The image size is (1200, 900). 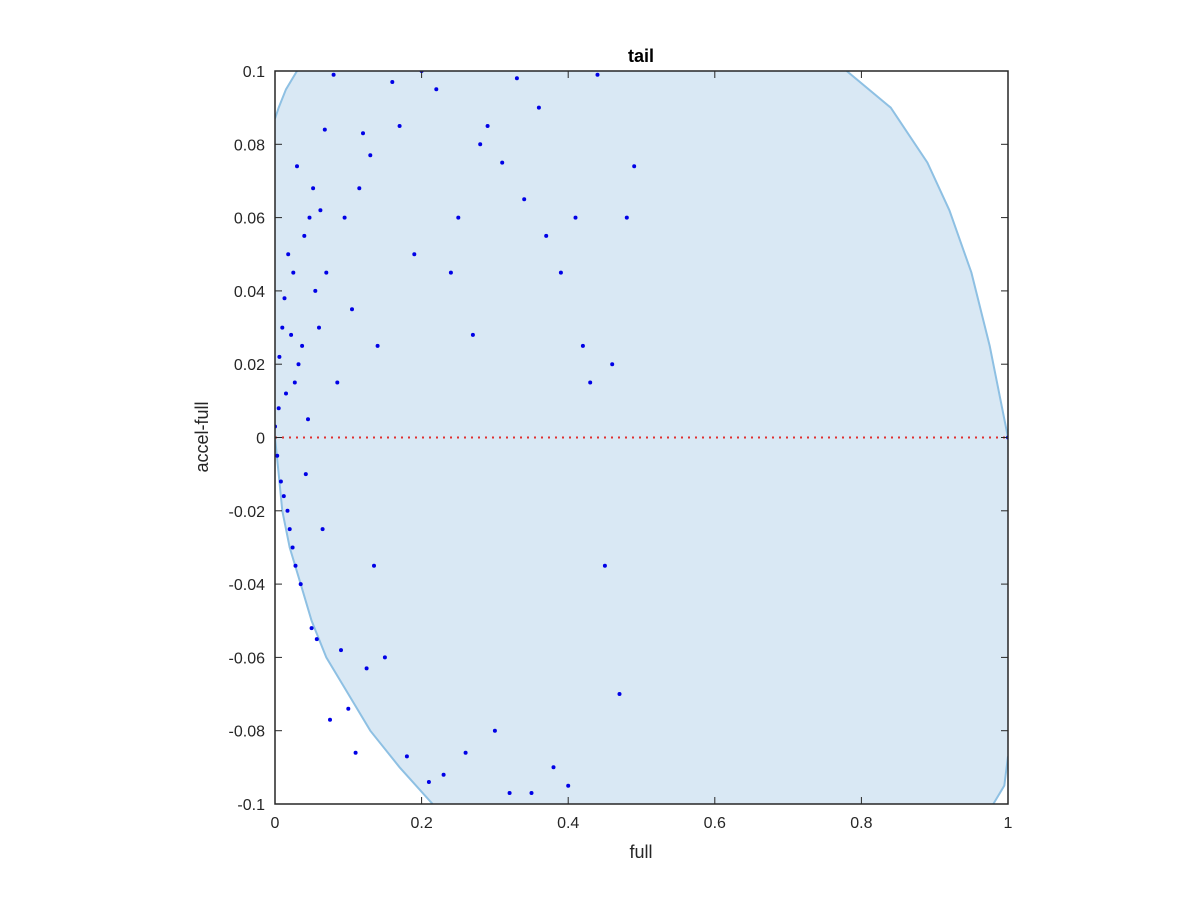 I want to click on y-tick-label: 0.04, so click(x=249, y=292).